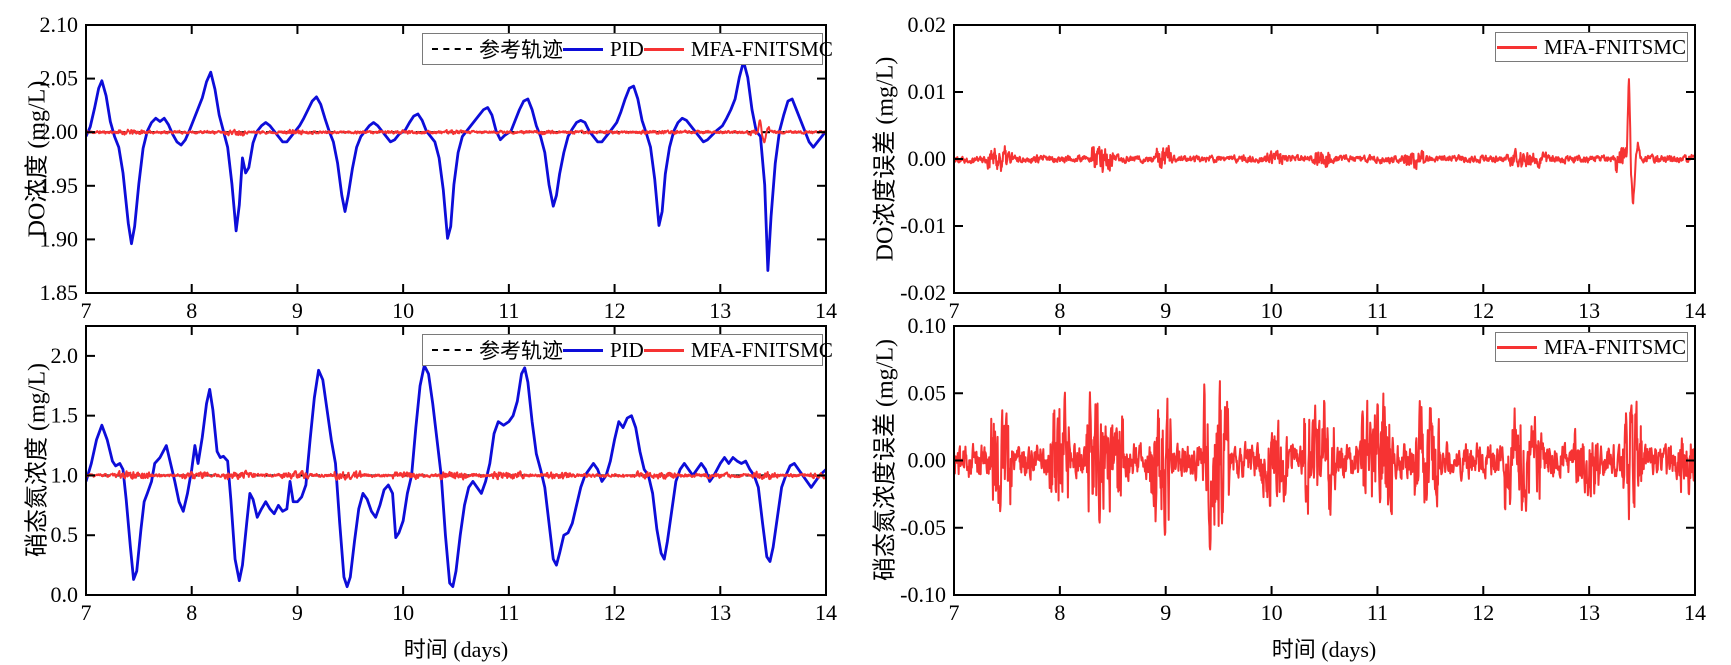  I want to click on legend-nitrate-error: MFA-FNITSMC, so click(1591, 347).